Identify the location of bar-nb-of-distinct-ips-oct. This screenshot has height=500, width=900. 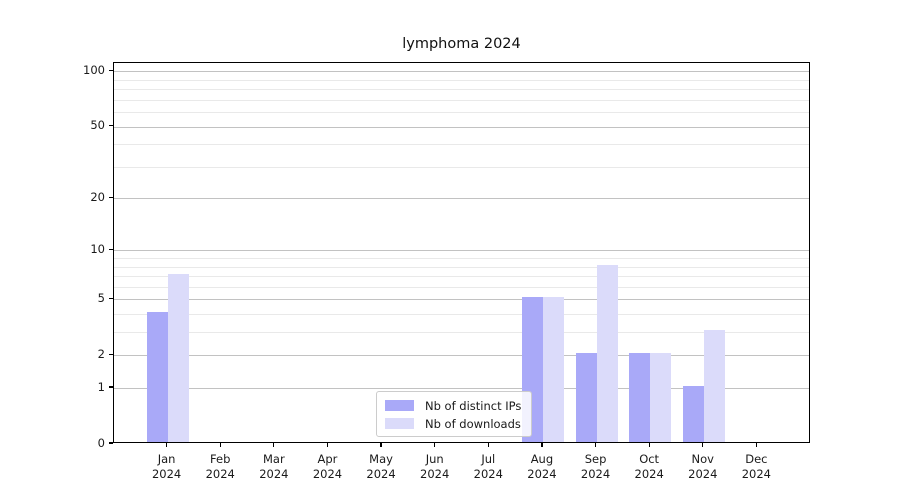
(640, 397).